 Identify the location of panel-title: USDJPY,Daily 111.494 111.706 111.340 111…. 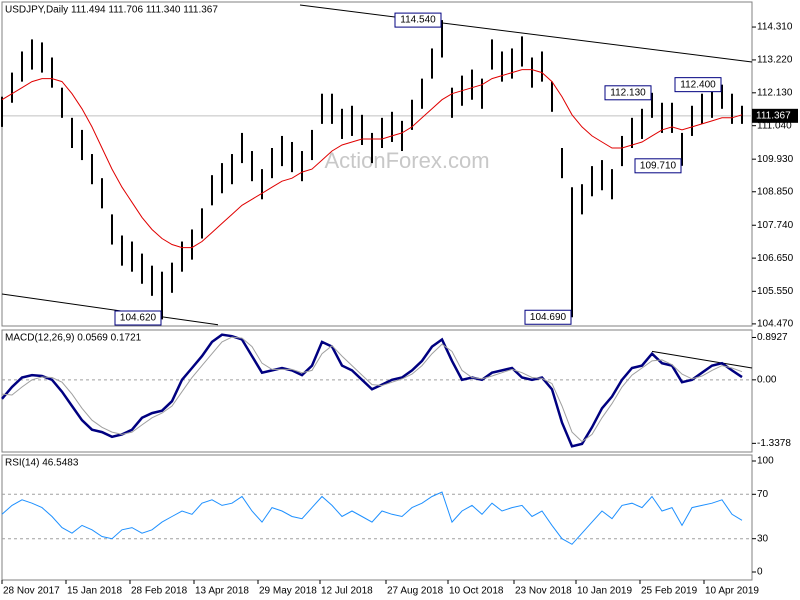
(111, 10).